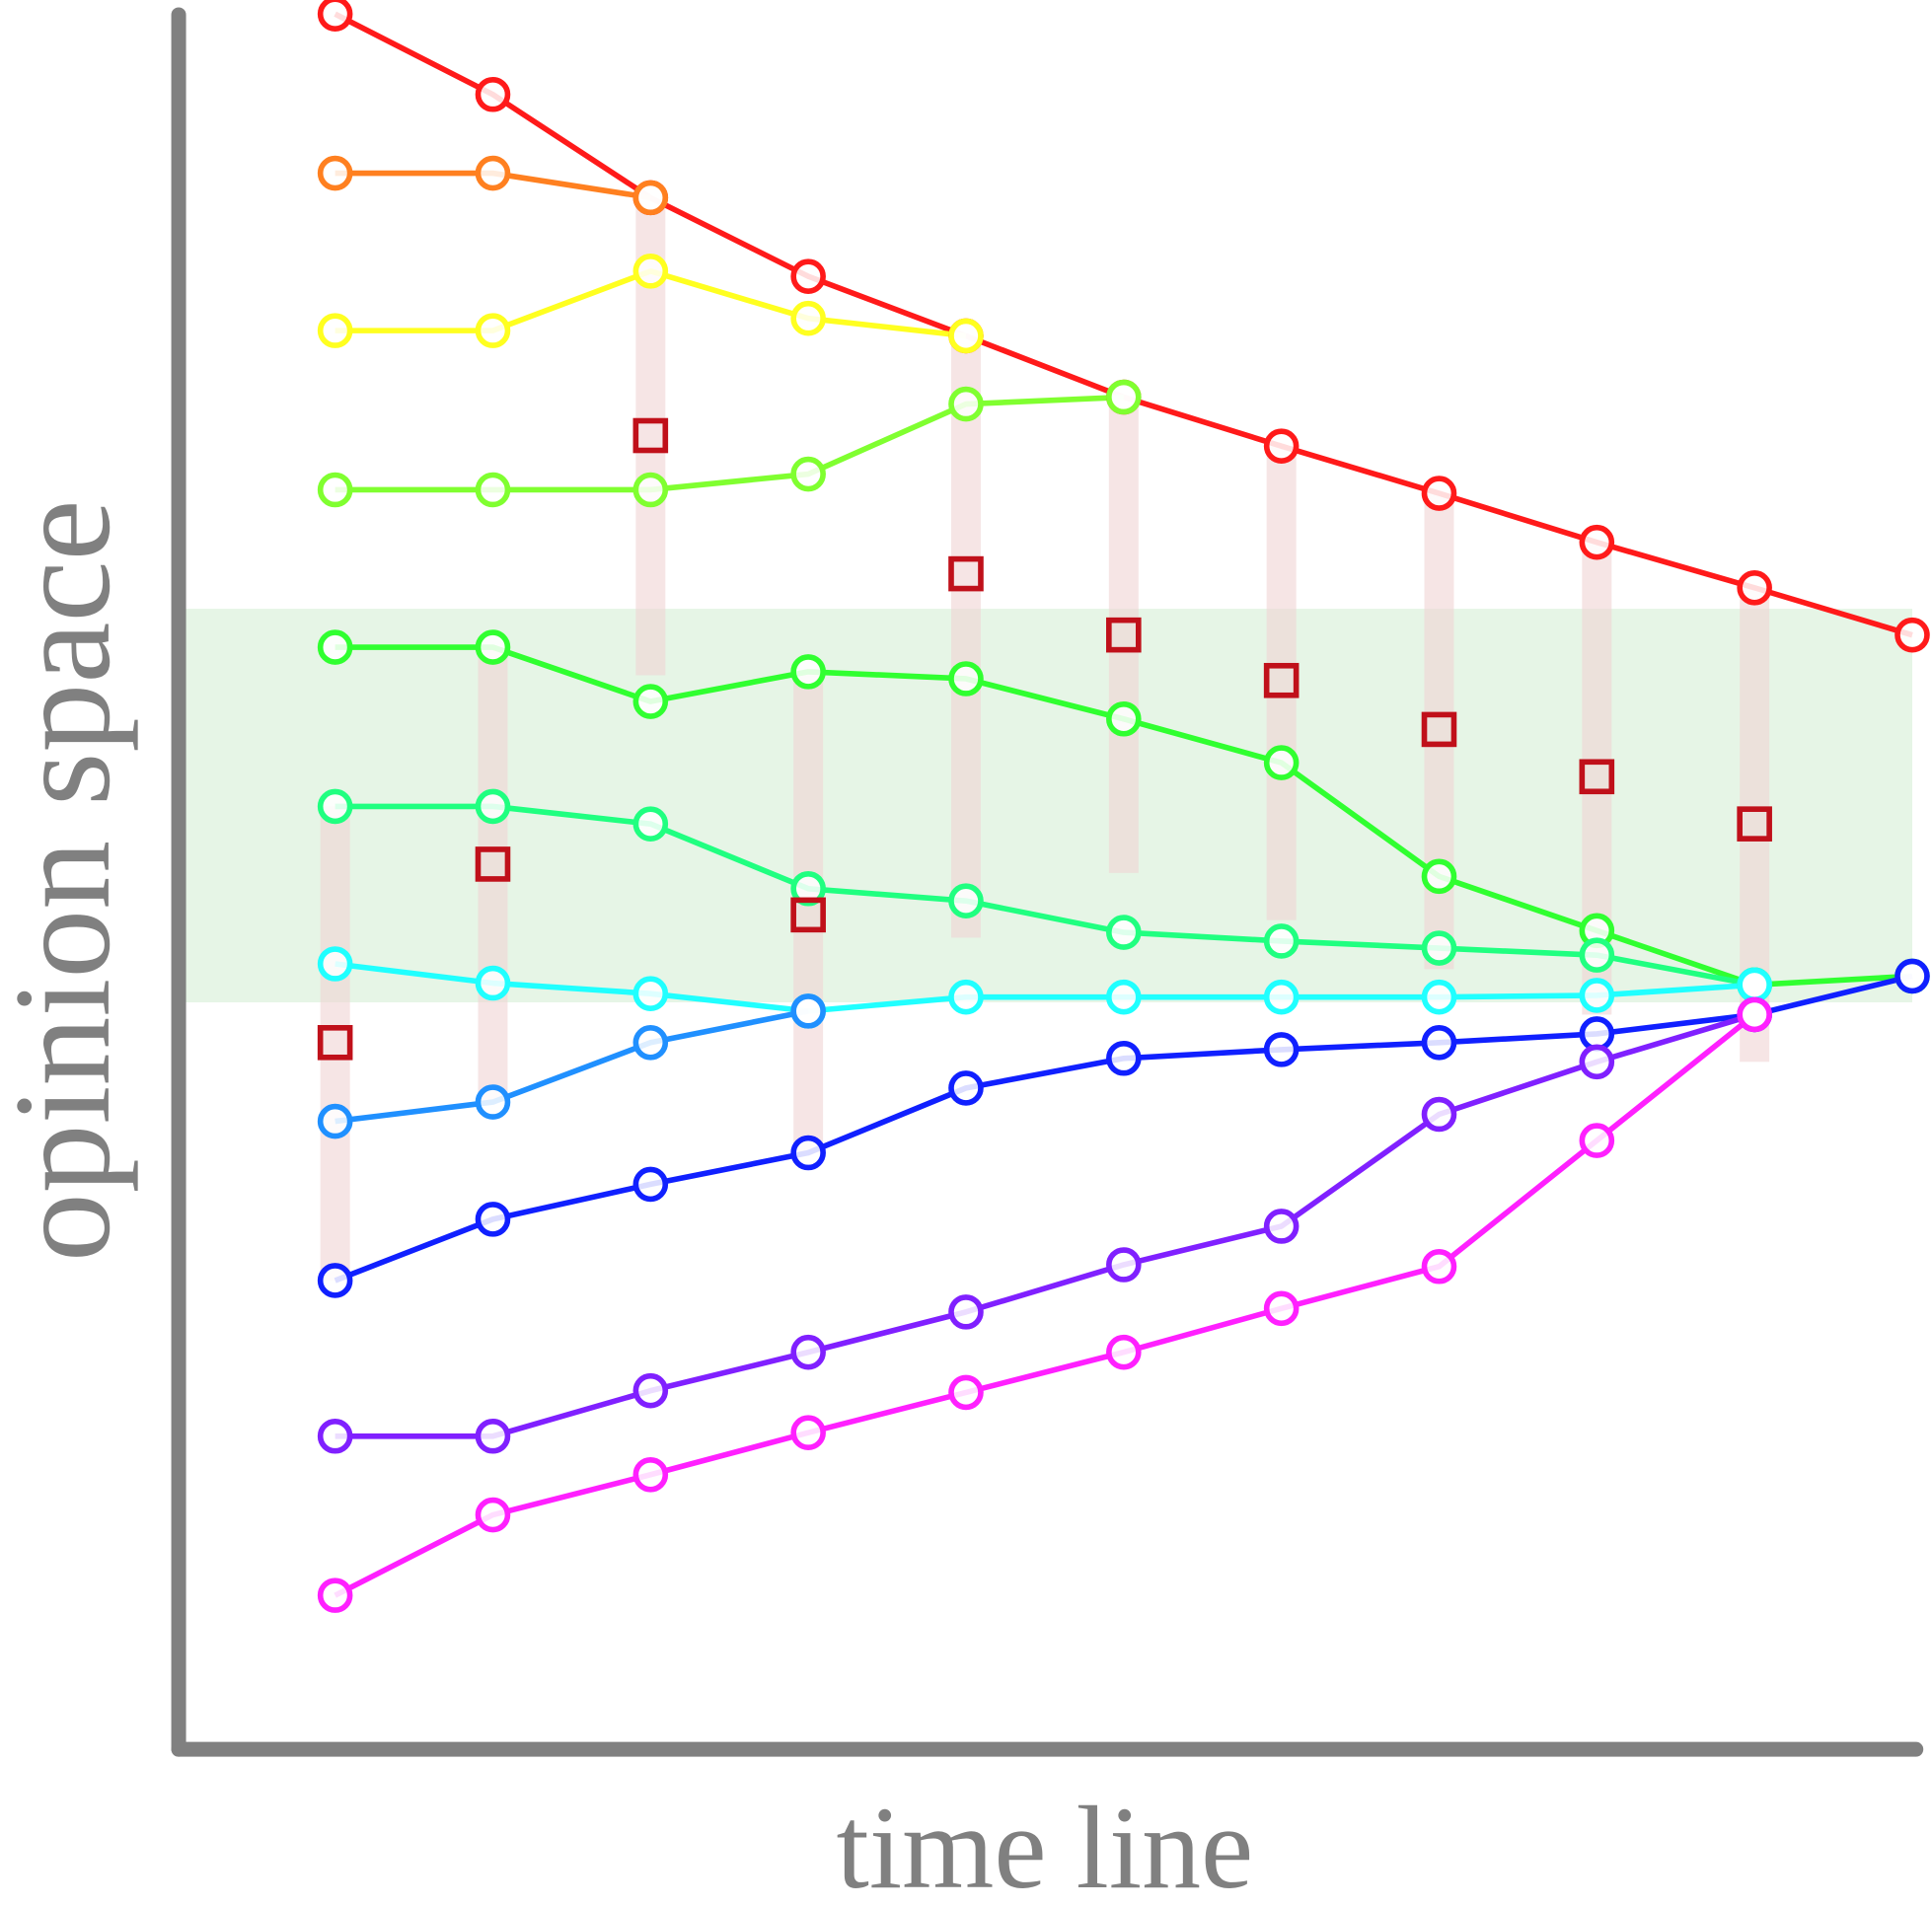 This screenshot has height=1908, width=1932. What do you see at coordinates (1045, 1845) in the screenshot?
I see `x-axis-label: time line` at bounding box center [1045, 1845].